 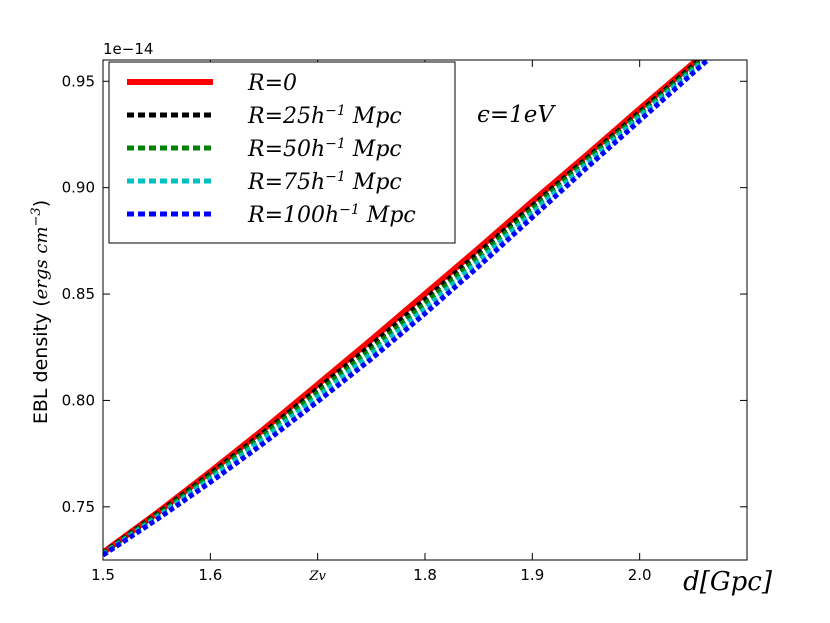 I want to click on y-tick-label-1: 0.80, so click(x=78, y=400).